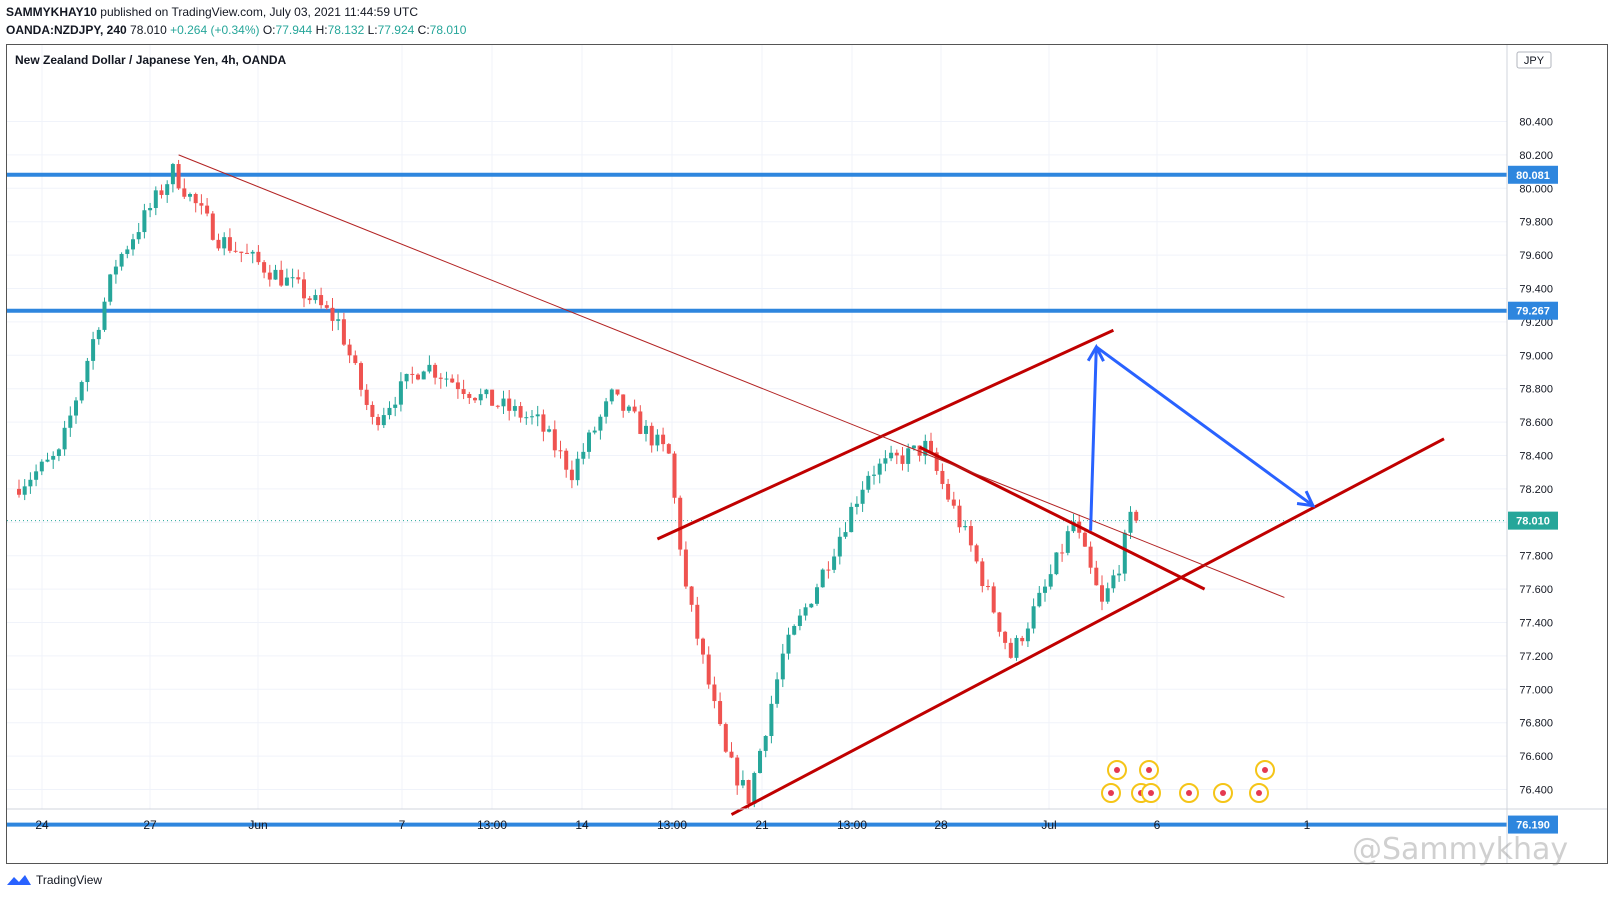  I want to click on tradingview-footer: TradingView, so click(54, 880).